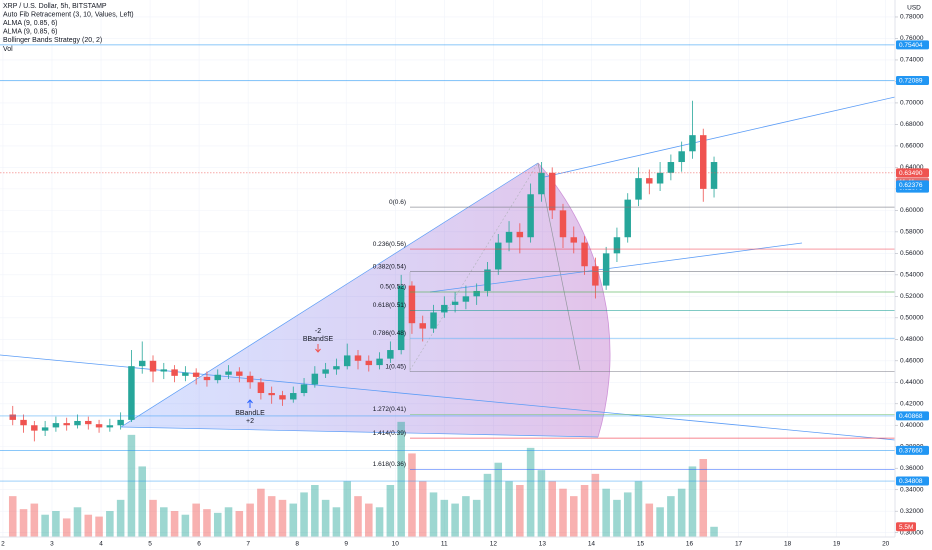  Describe the element at coordinates (886, 544) in the screenshot. I see `x-tick-label: 20` at that location.